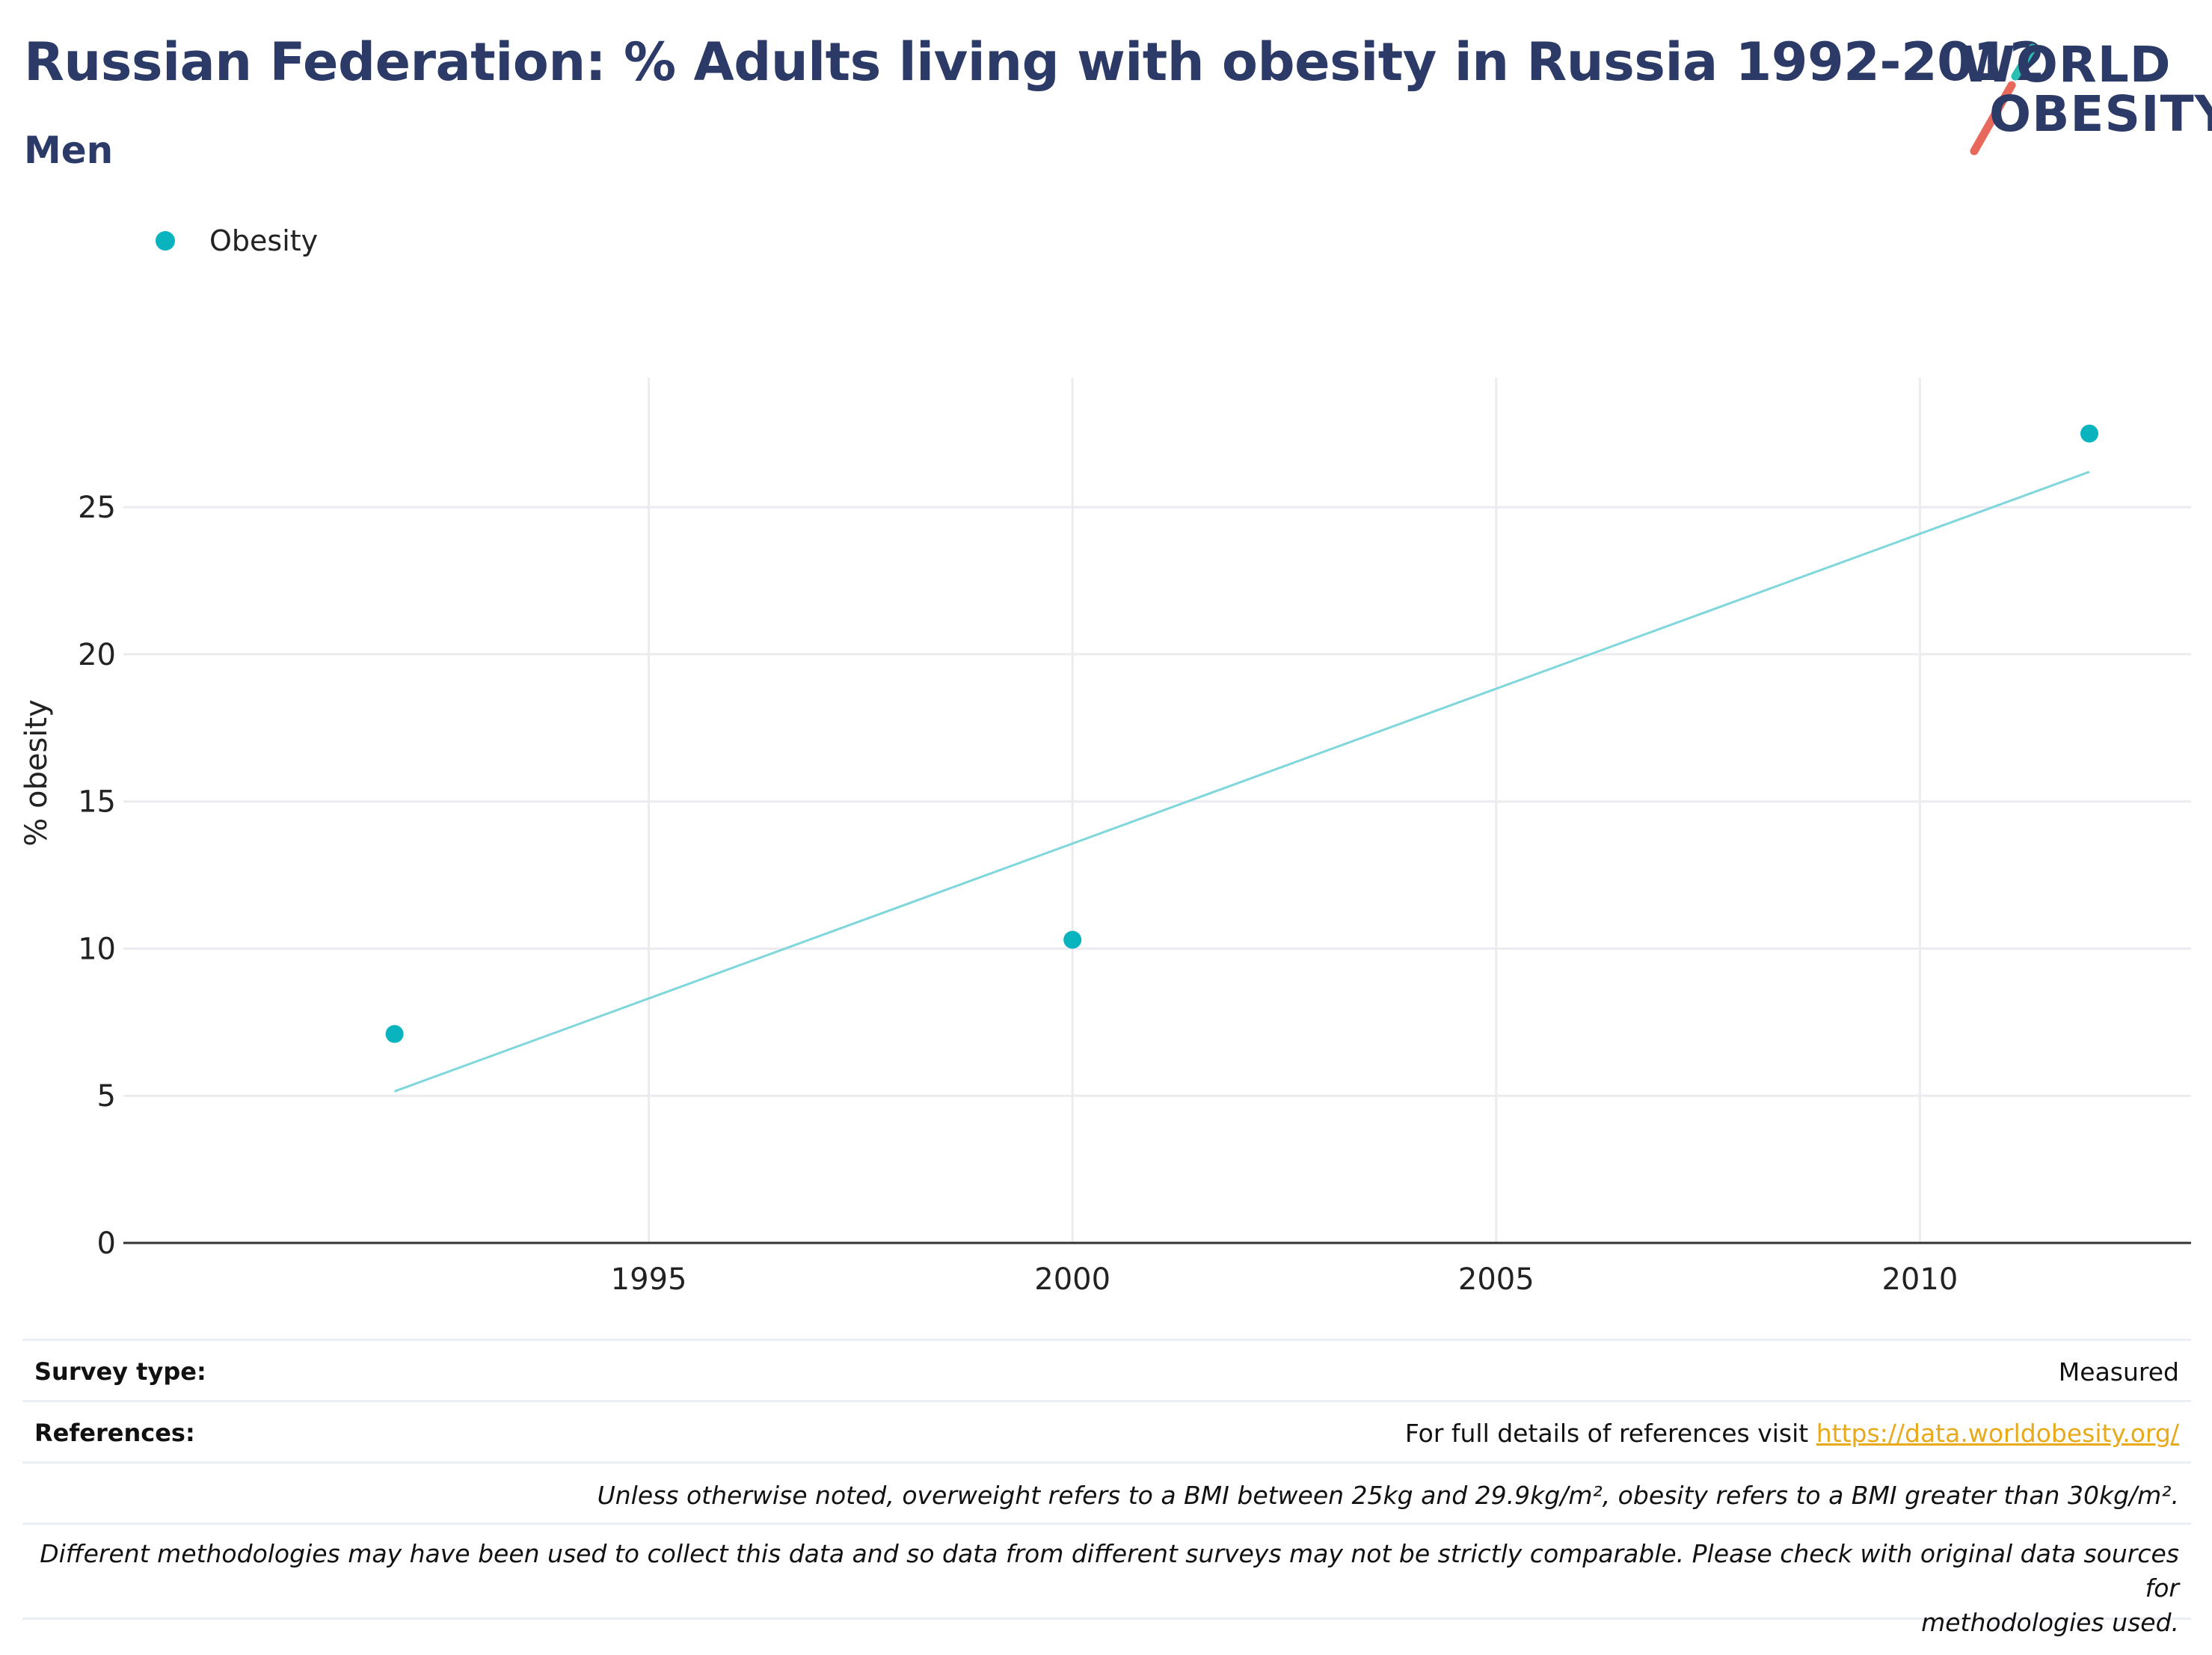 This screenshot has width=2212, height=1655. What do you see at coordinates (1919, 1279) in the screenshot?
I see `x-tick-label: 2010` at bounding box center [1919, 1279].